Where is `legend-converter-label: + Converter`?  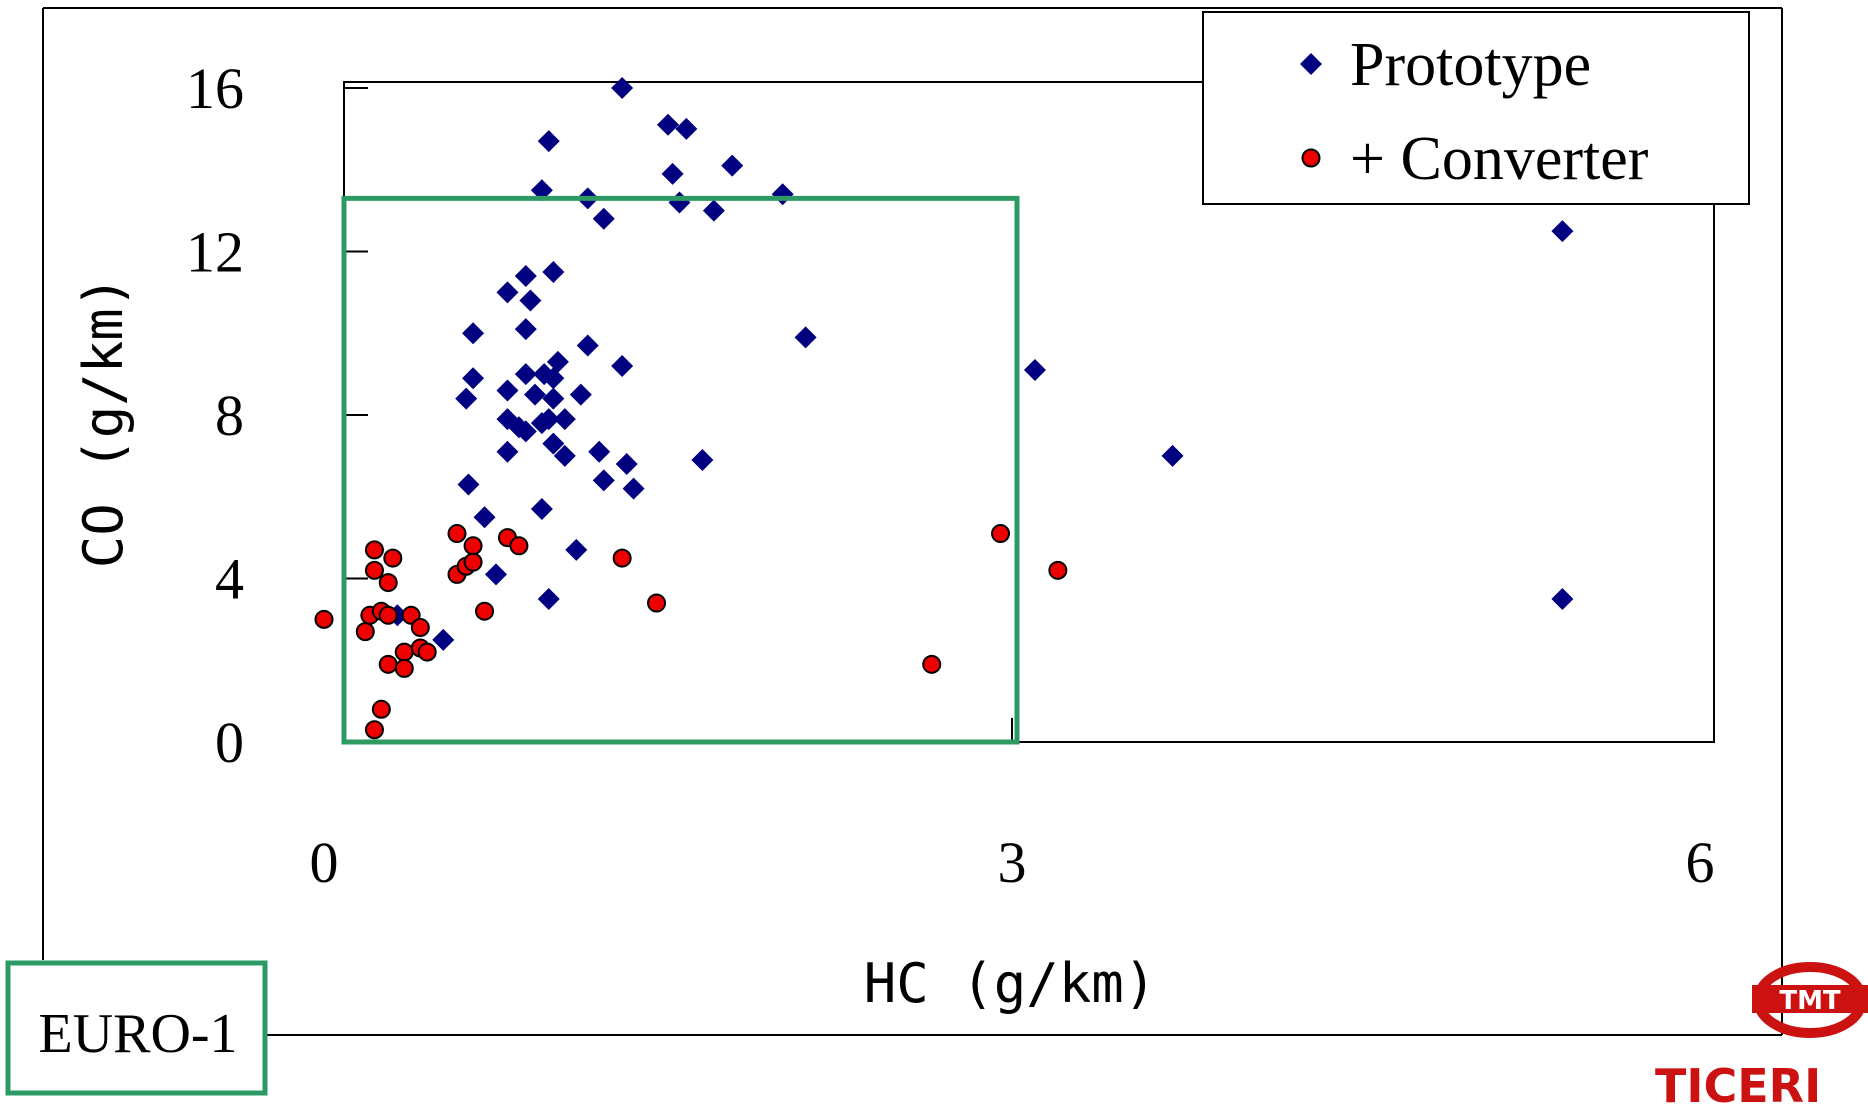 legend-converter-label: + Converter is located at coordinates (1499, 159).